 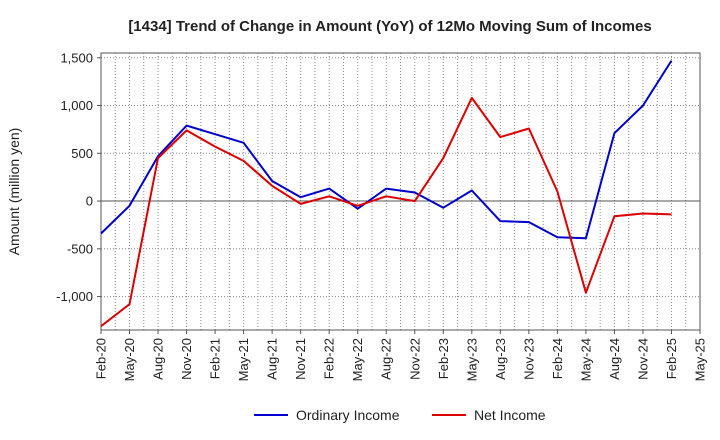 I want to click on x-tick-label: Feb-22, so click(x=329, y=358).